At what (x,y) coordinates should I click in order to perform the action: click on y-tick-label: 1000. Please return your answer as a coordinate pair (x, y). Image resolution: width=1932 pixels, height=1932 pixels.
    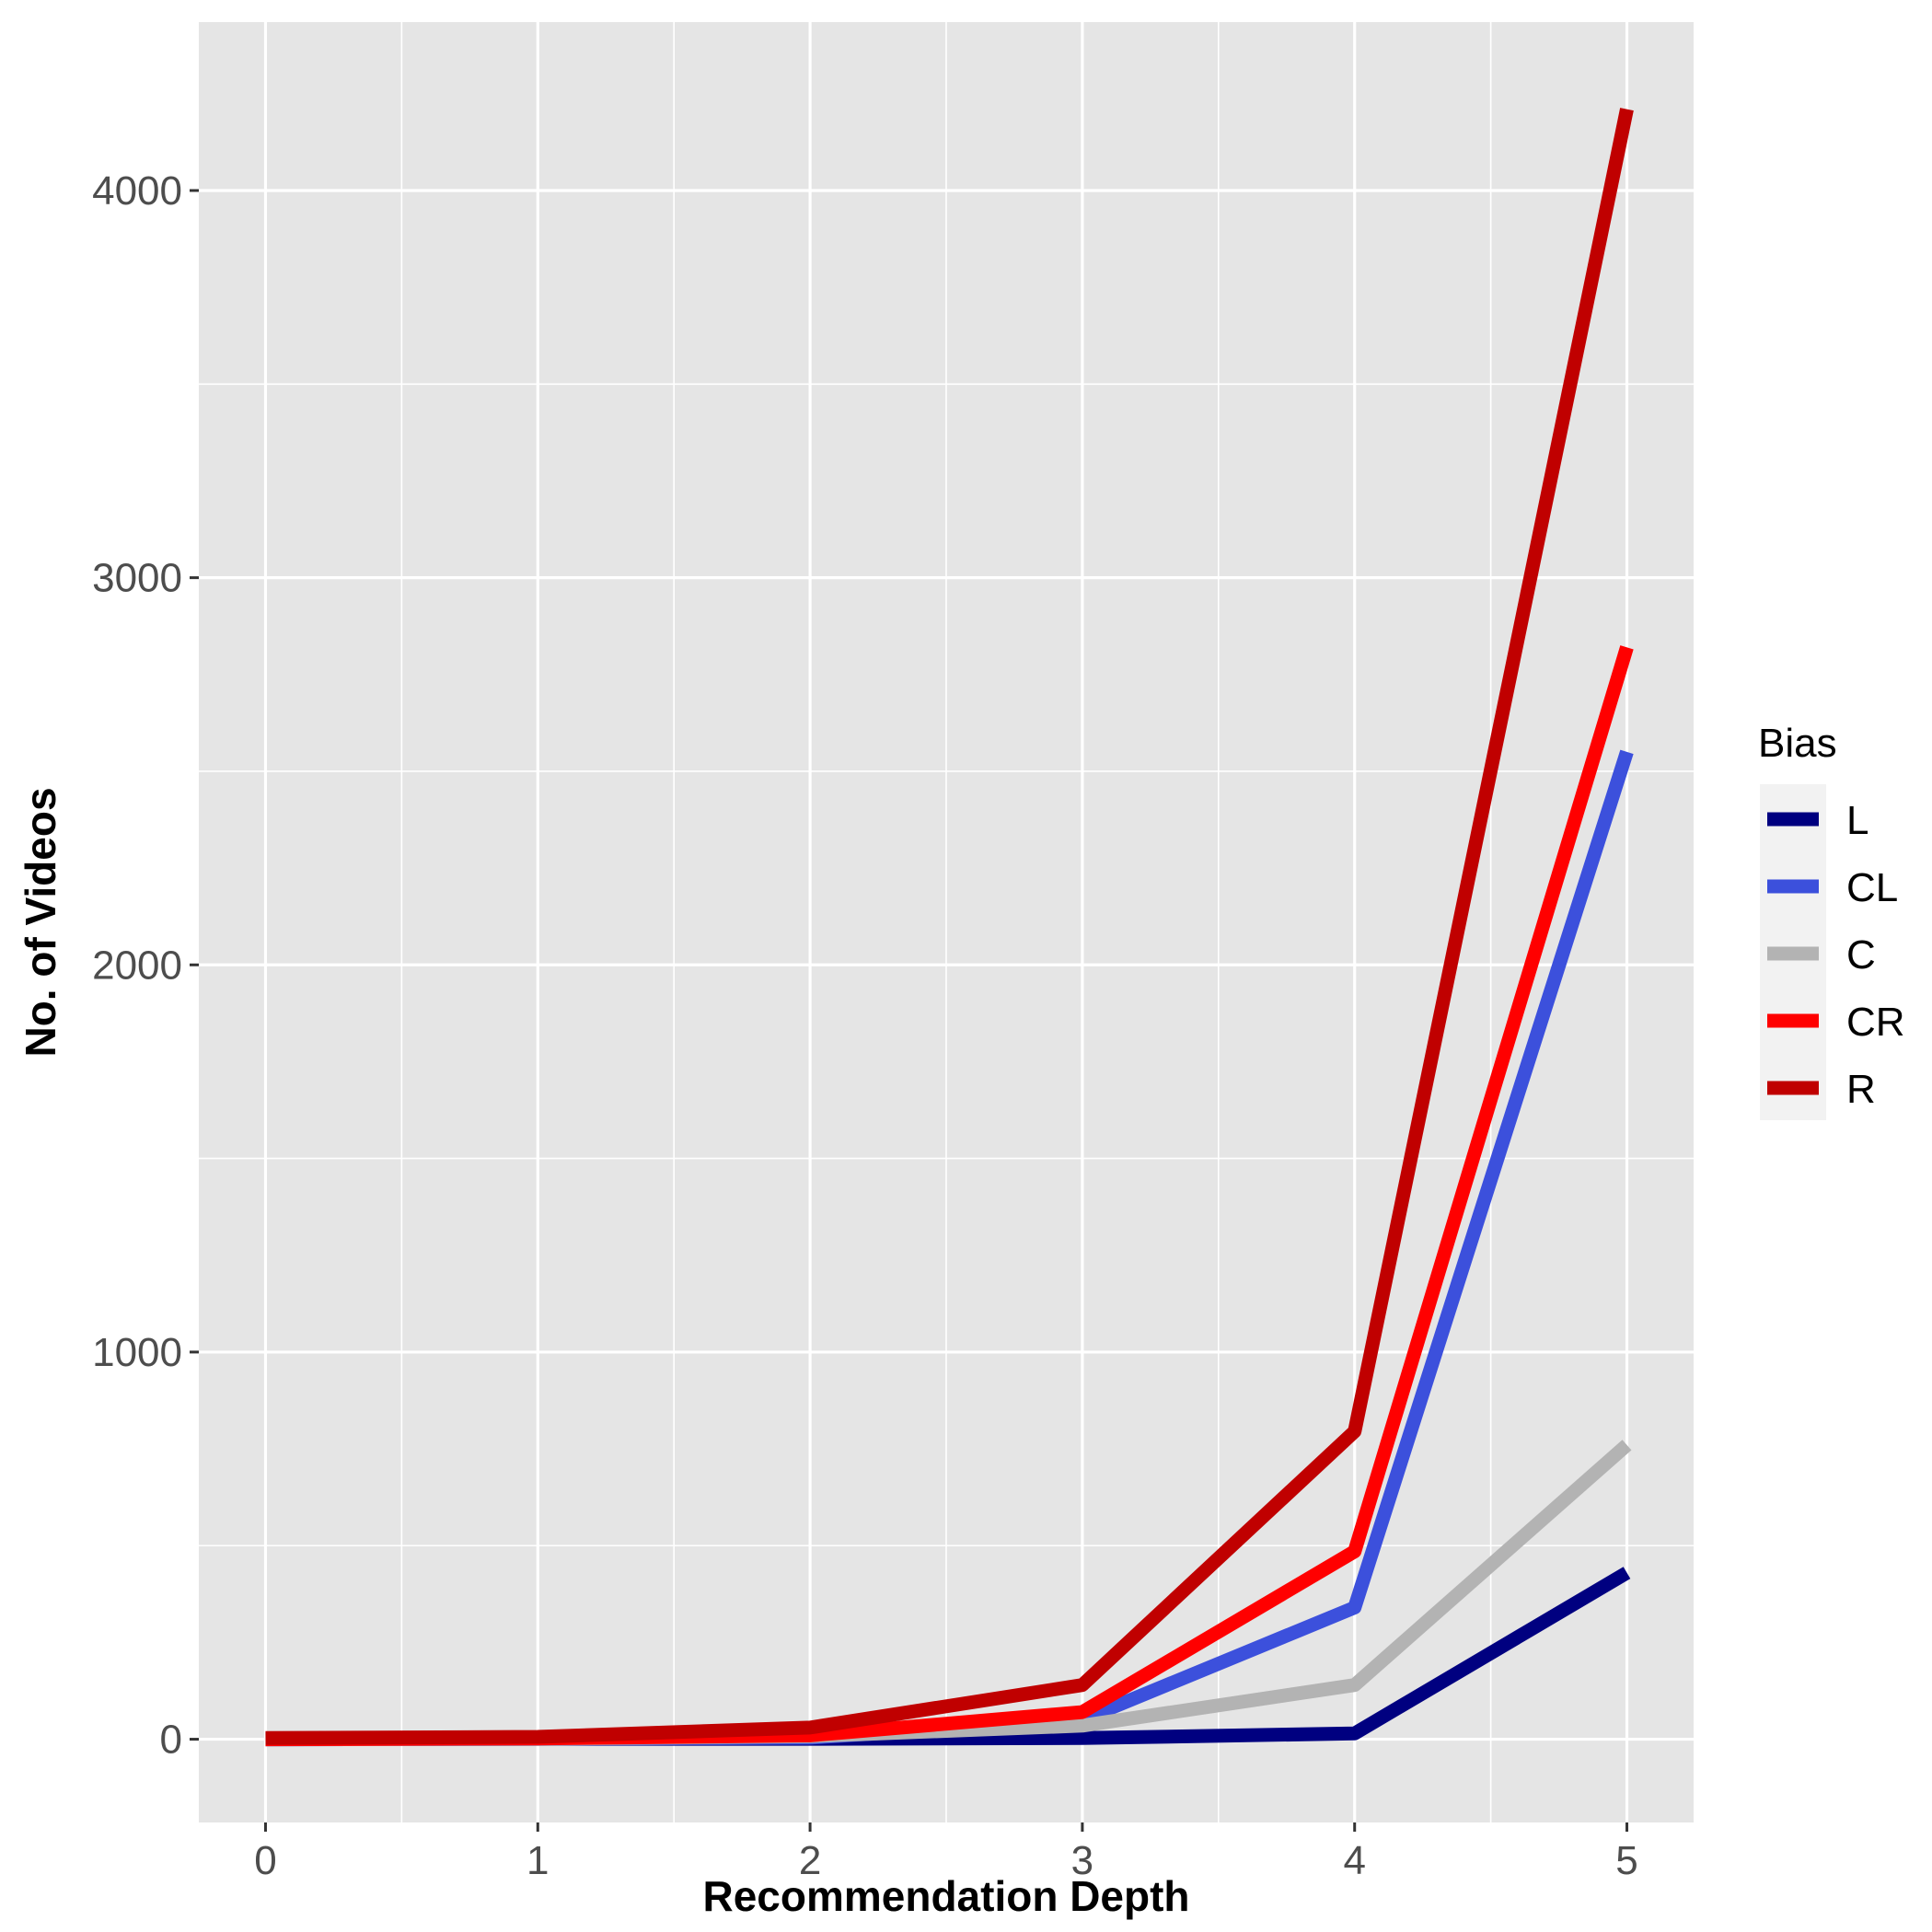
    Looking at the image, I should click on (137, 1352).